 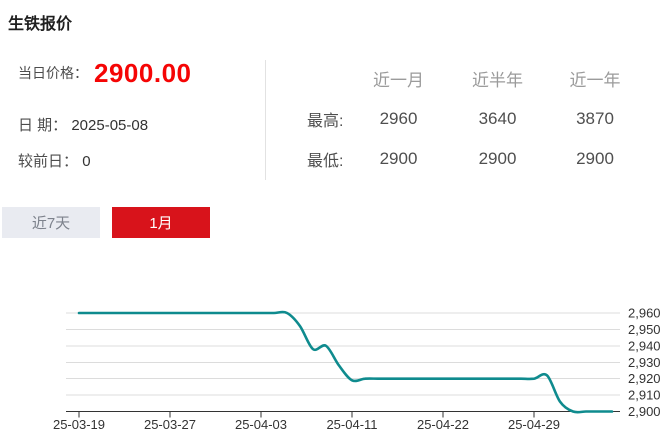 I want to click on x-axis-label: 25-04-11, so click(x=351, y=424).